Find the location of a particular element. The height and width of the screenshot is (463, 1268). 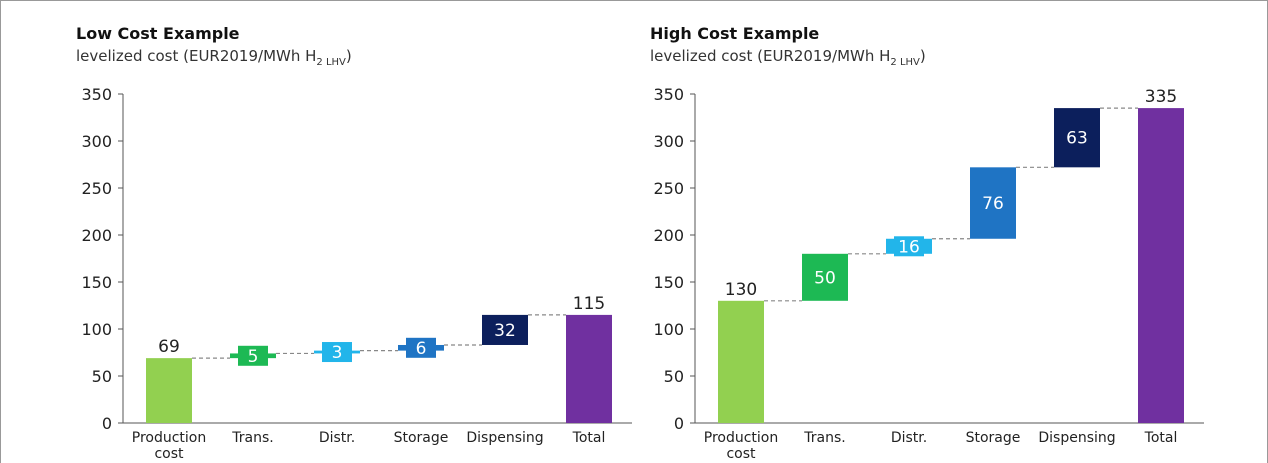

bar-value-label: 50 is located at coordinates (825, 278).